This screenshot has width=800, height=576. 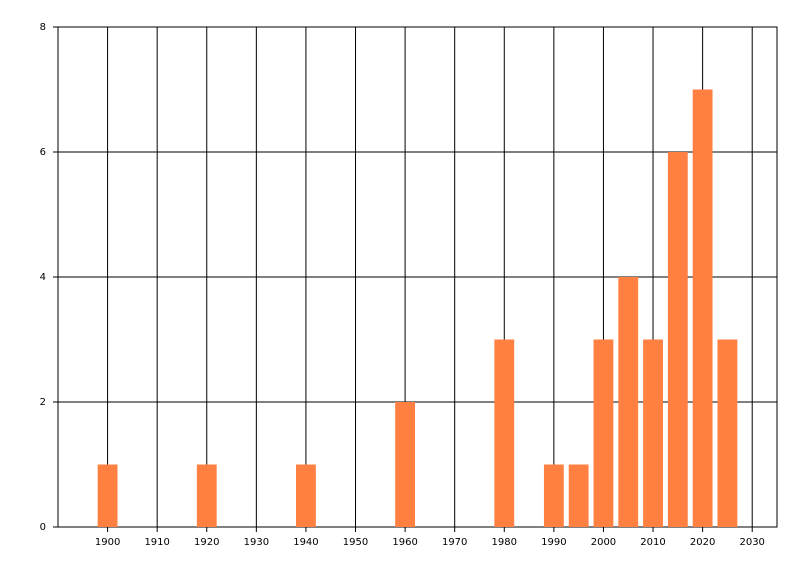 What do you see at coordinates (702, 542) in the screenshot?
I see `x-tick-label: 2020` at bounding box center [702, 542].